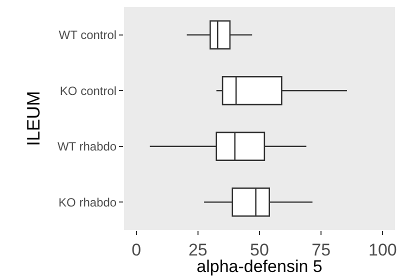  What do you see at coordinates (198, 250) in the screenshot?
I see `x-tick-label: 25` at bounding box center [198, 250].